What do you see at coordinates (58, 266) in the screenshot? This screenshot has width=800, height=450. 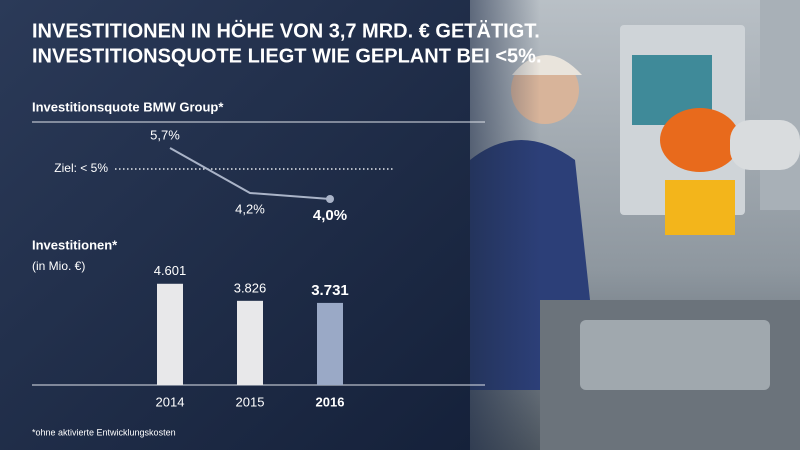 I see `chart-subtitle: (in Mio. €)` at bounding box center [58, 266].